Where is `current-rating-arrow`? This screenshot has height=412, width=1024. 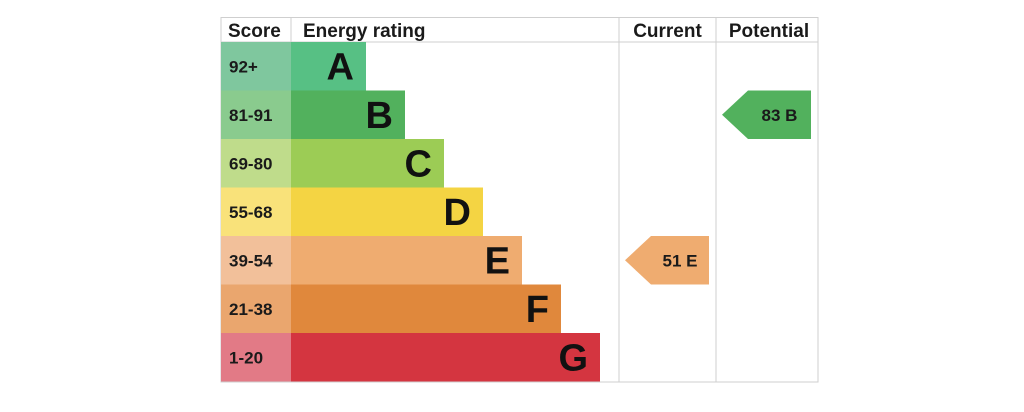
current-rating-arrow is located at coordinates (667, 260).